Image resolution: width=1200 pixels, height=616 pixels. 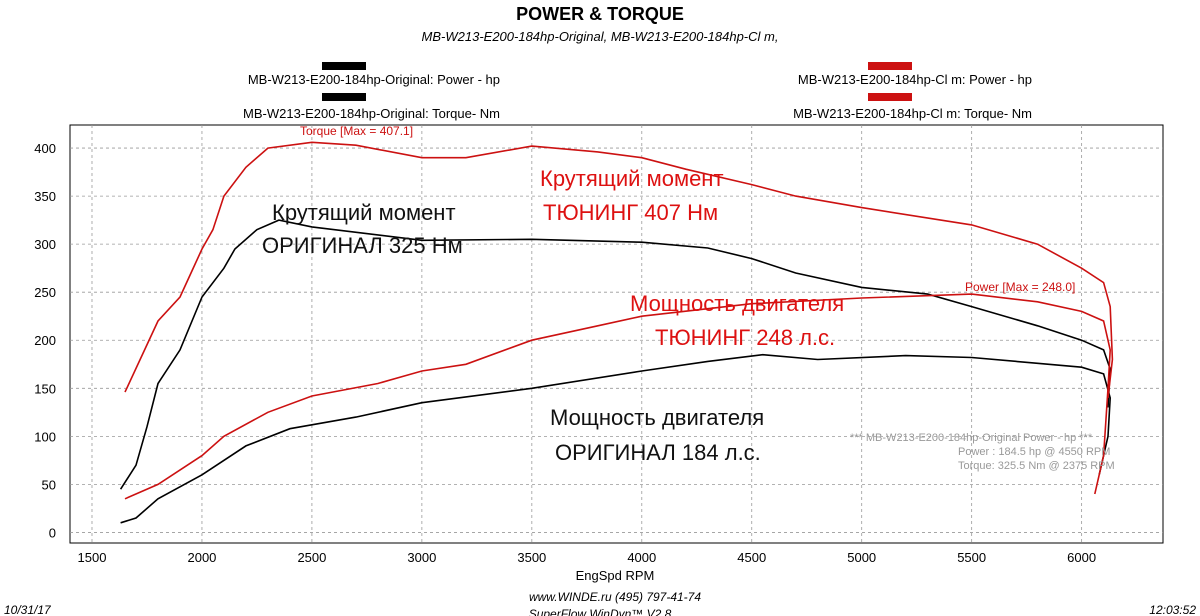 What do you see at coordinates (311, 557) in the screenshot?
I see `x-tick-label: 2500` at bounding box center [311, 557].